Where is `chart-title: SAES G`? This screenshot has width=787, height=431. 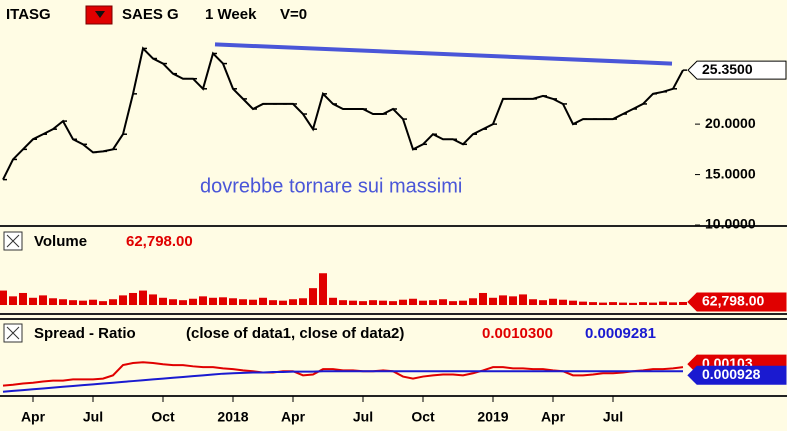
chart-title: SAES G is located at coordinates (150, 14).